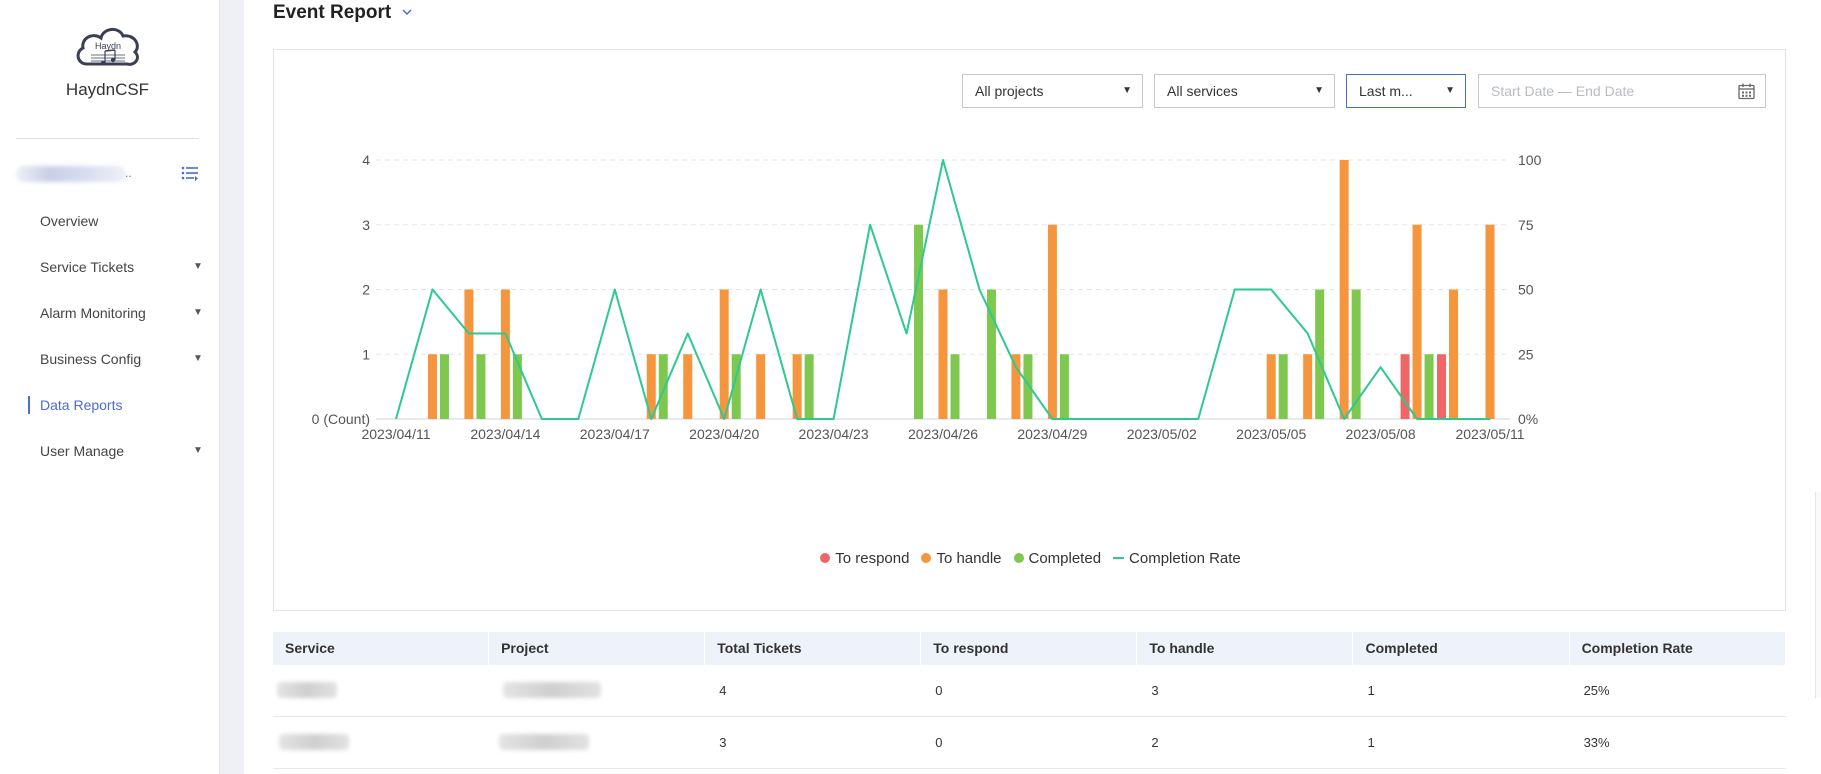  Describe the element at coordinates (969, 558) in the screenshot. I see `legend-label: To handle` at that location.